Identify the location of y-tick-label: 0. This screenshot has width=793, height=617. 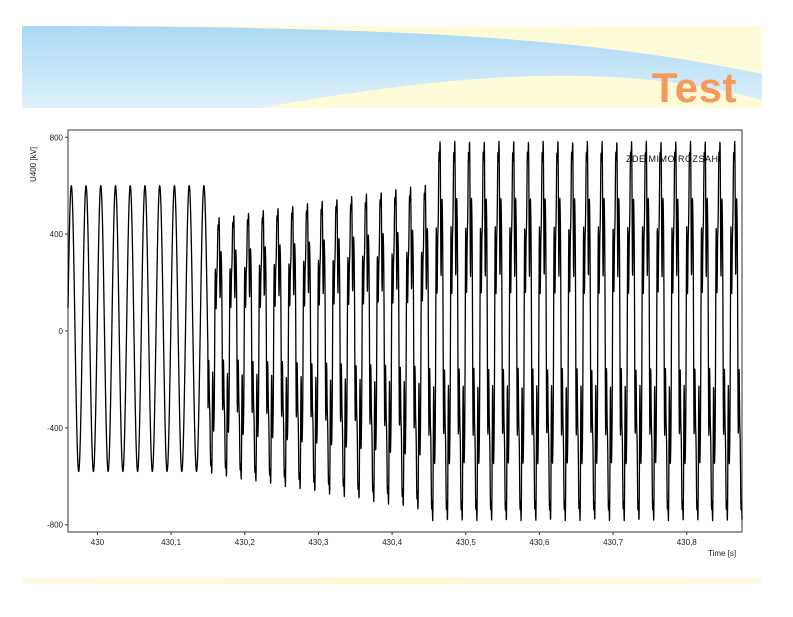
(61, 331).